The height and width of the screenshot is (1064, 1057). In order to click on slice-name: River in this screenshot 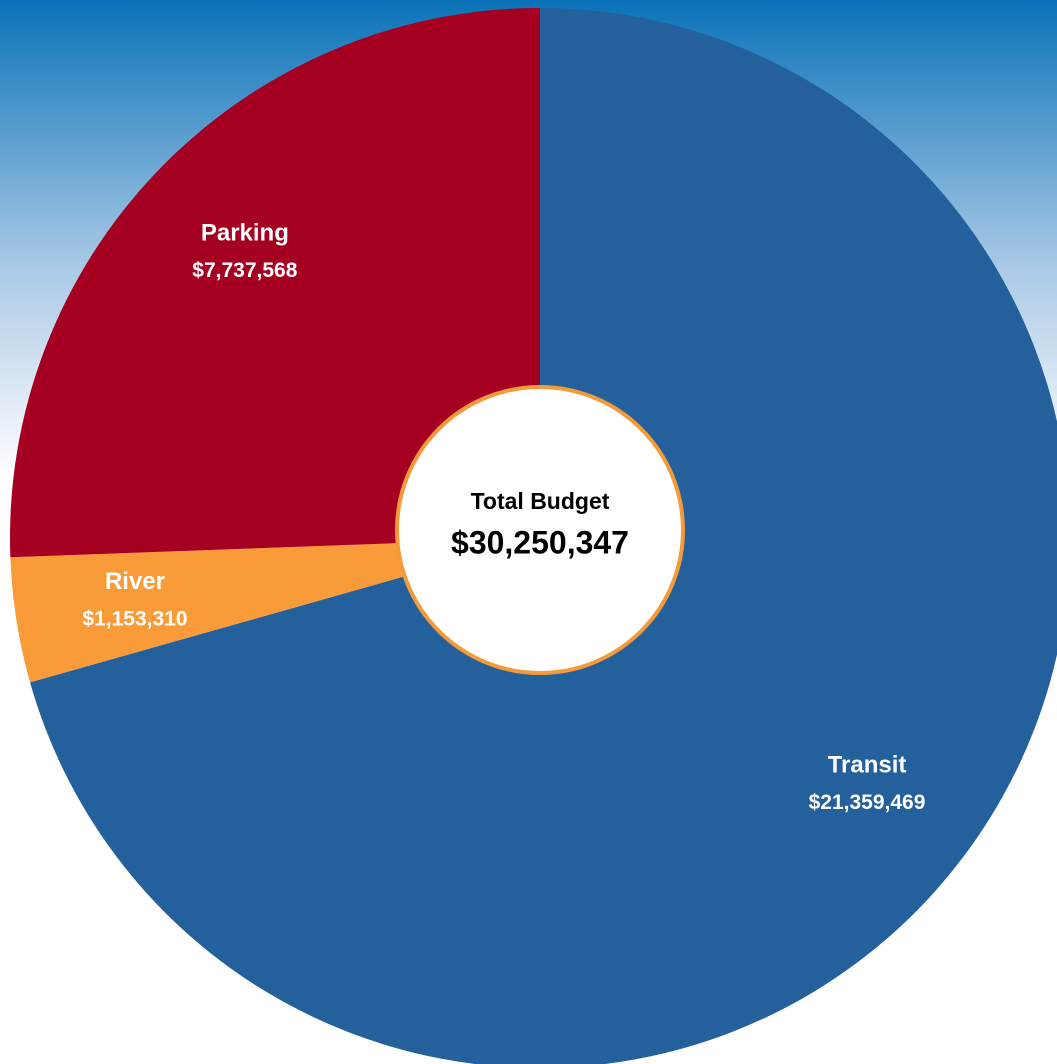, I will do `click(135, 581)`.